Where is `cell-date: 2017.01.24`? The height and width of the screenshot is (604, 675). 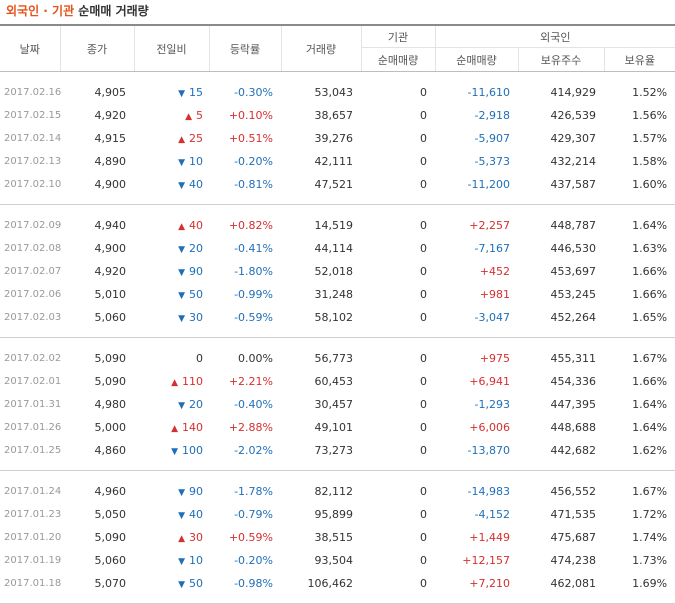 cell-date: 2017.01.24 is located at coordinates (33, 491).